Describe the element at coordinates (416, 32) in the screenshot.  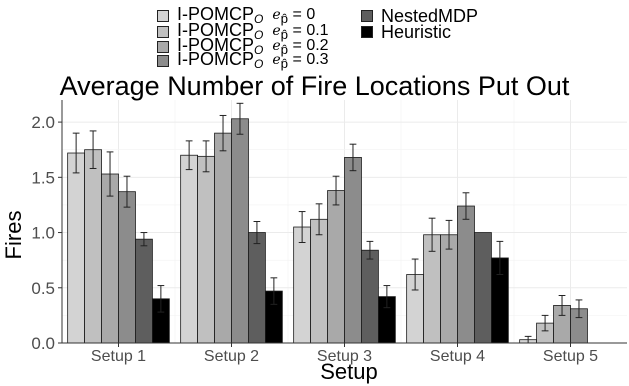
I see `legend-label: Heuristic` at that location.